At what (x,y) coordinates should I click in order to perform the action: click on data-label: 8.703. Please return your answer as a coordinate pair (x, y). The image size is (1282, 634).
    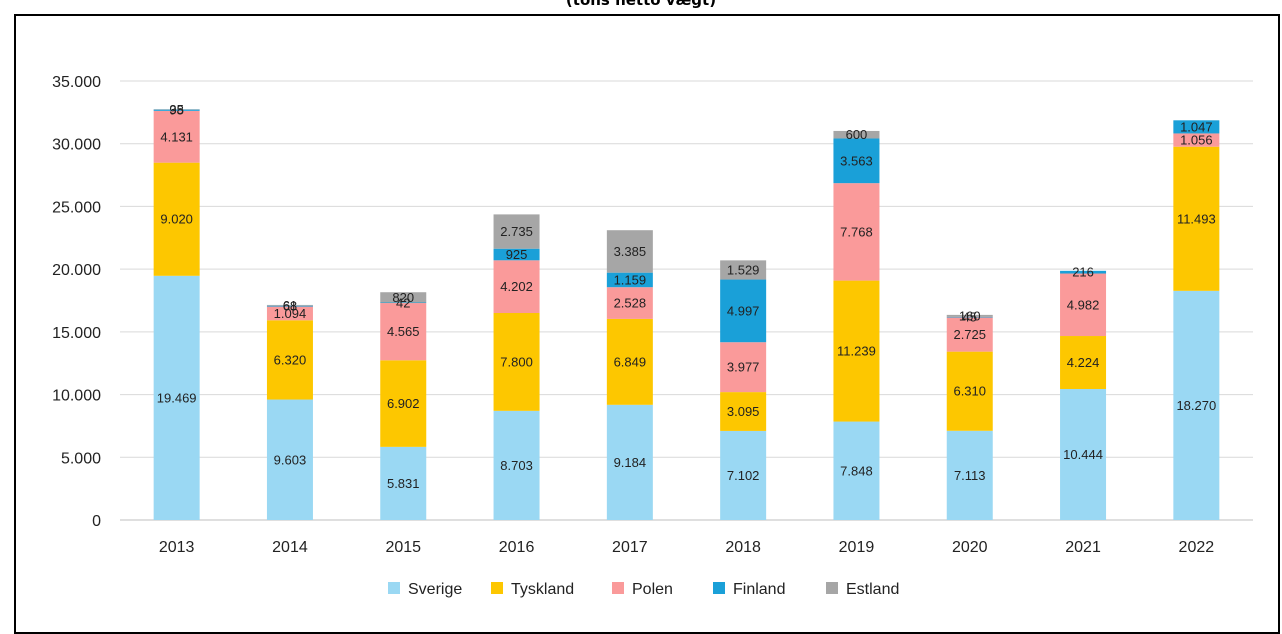
    Looking at the image, I should click on (516, 465).